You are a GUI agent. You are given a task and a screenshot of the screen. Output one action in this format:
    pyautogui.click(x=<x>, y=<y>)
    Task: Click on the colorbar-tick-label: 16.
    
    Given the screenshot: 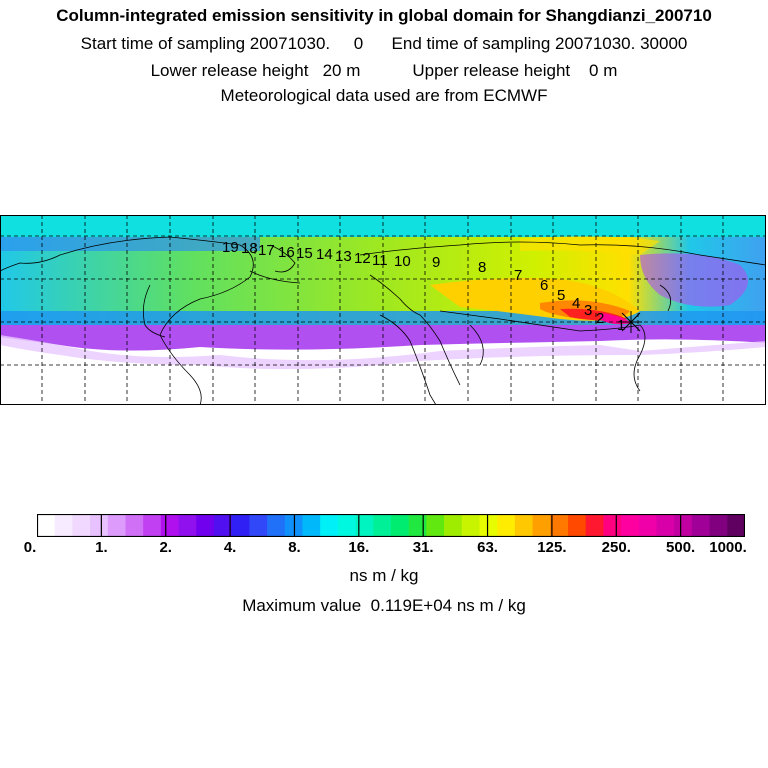 What is the action you would take?
    pyautogui.click(x=359, y=547)
    